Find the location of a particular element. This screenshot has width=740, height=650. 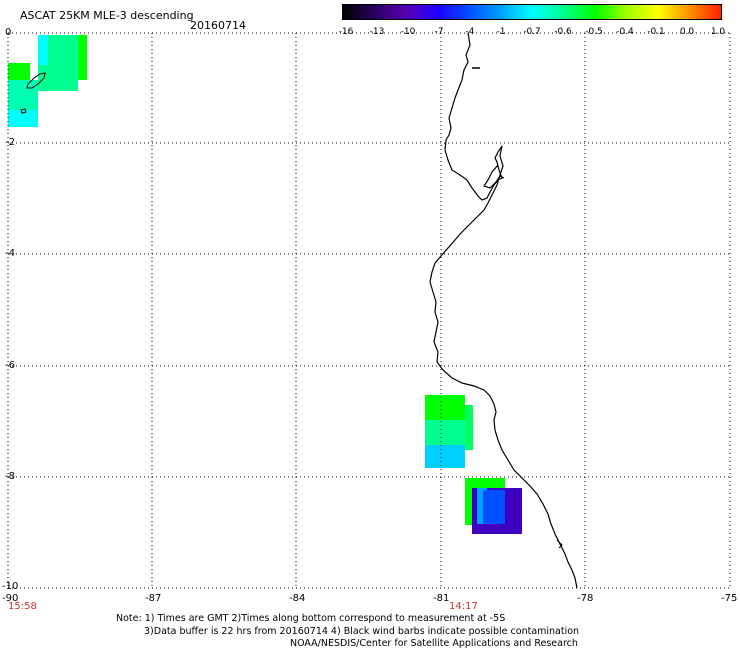

x-label: -87 is located at coordinates (153, 598).